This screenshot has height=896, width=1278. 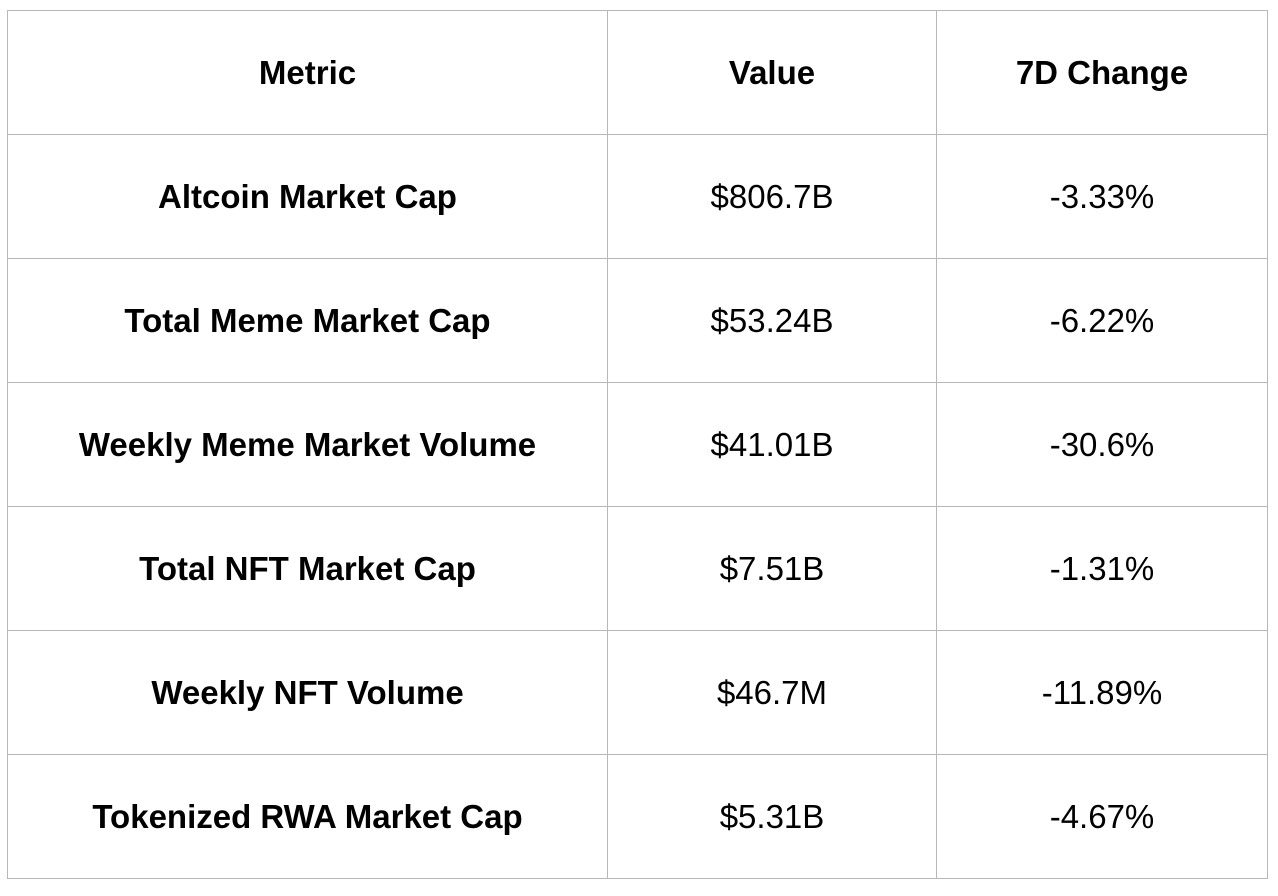 I want to click on change-cell: -6.22%, so click(x=1102, y=320).